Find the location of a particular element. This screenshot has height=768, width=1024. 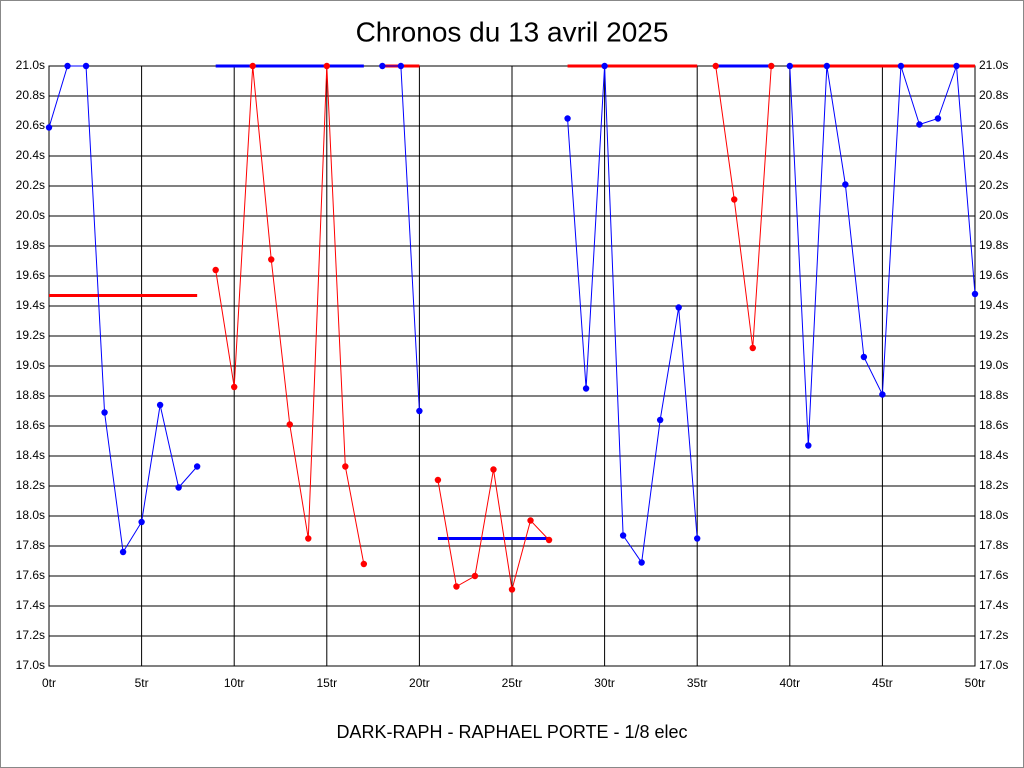

y-tick-label: 20.6s is located at coordinates (30, 125).